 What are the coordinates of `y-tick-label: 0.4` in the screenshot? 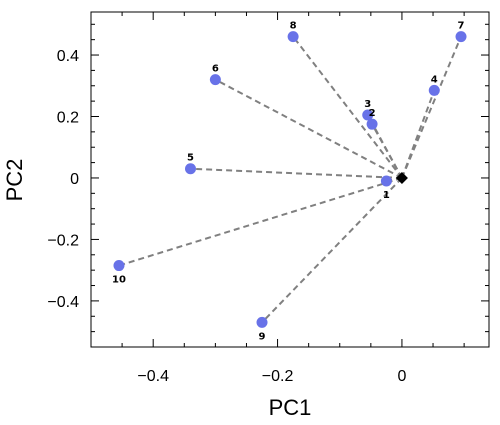 It's located at (68, 56).